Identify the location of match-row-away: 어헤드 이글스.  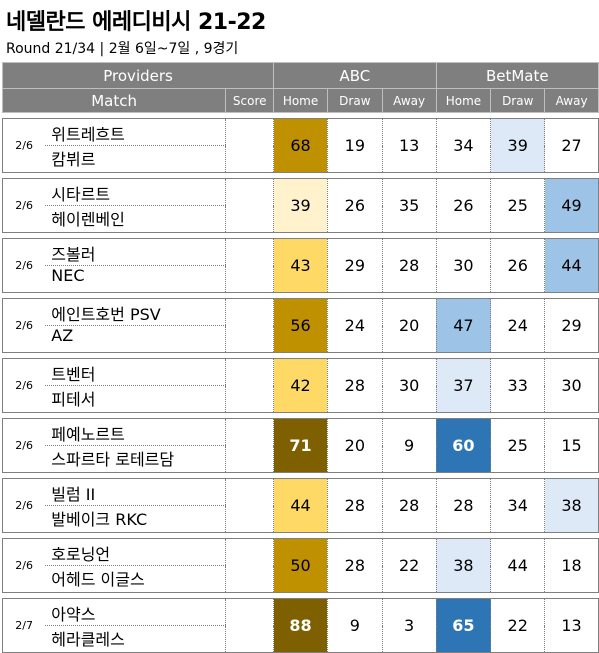
(301, 579).